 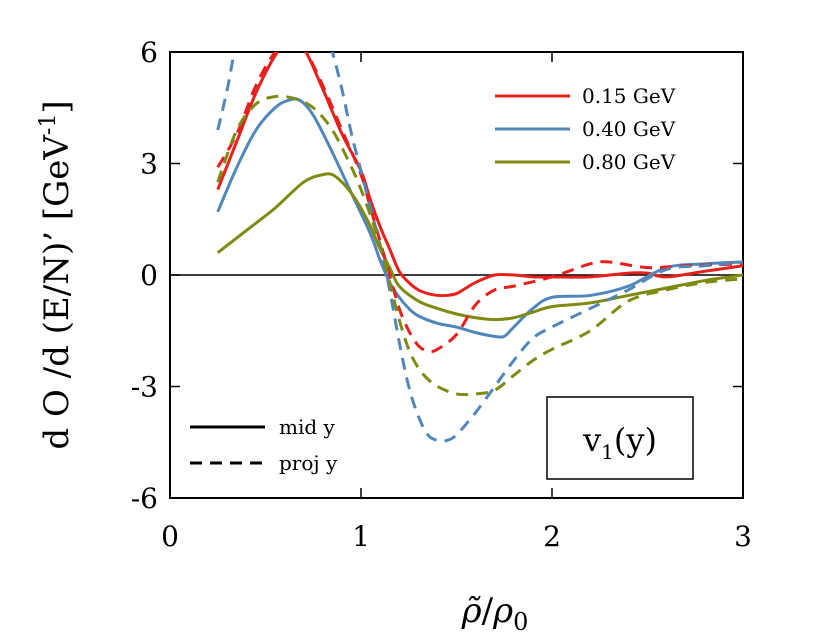 I want to click on x-tick-label: 1, so click(x=361, y=536).